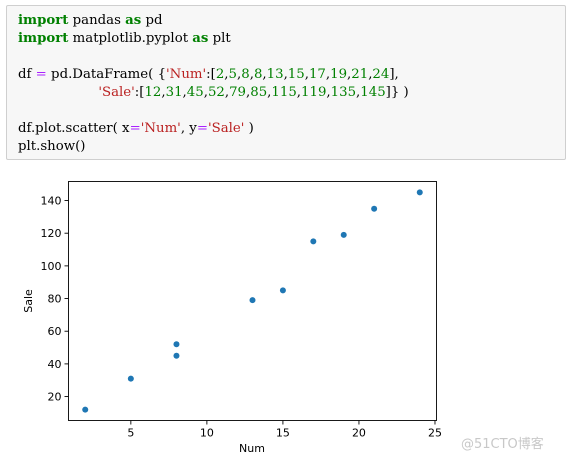 This screenshot has width=568, height=462. Describe the element at coordinates (317, 74) in the screenshot. I see `code-token: 17` at that location.